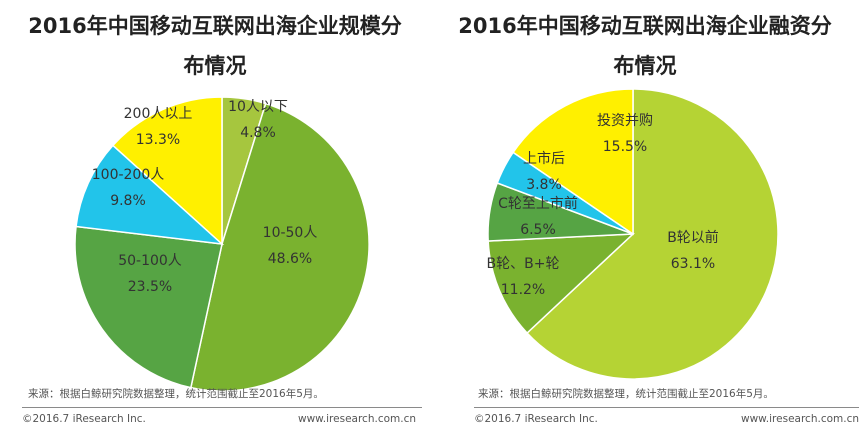  What do you see at coordinates (215, 46) in the screenshot?
I see `chart-title-scale: 2016年中国移动互联网出海企业规模分 布情况` at bounding box center [215, 46].